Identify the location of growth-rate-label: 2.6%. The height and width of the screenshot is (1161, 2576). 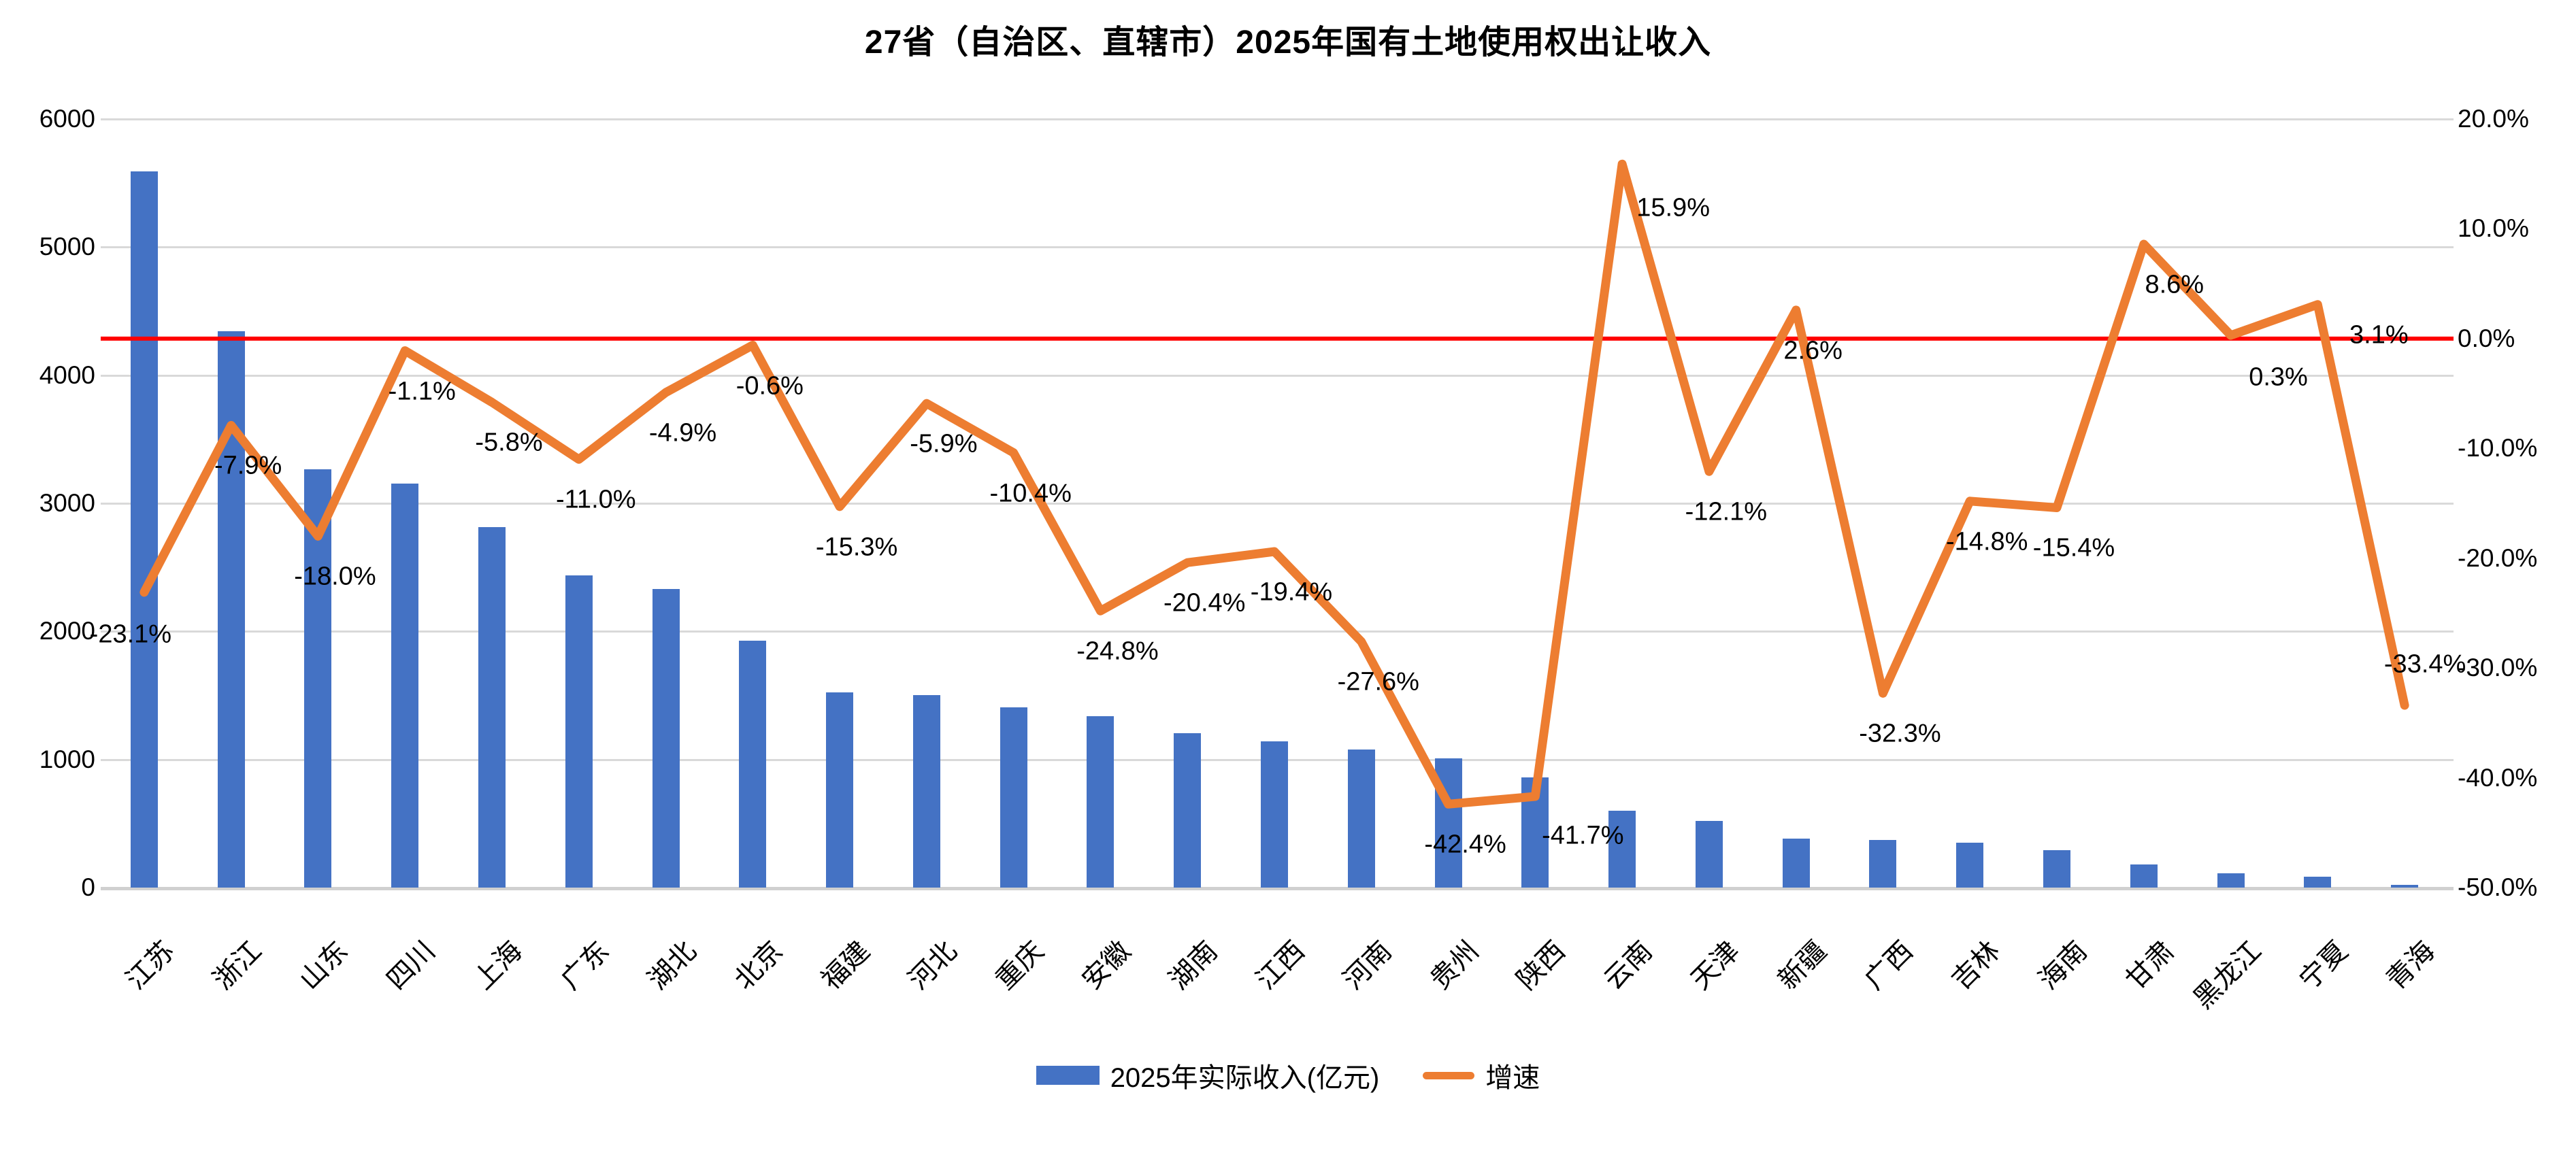
(1813, 350).